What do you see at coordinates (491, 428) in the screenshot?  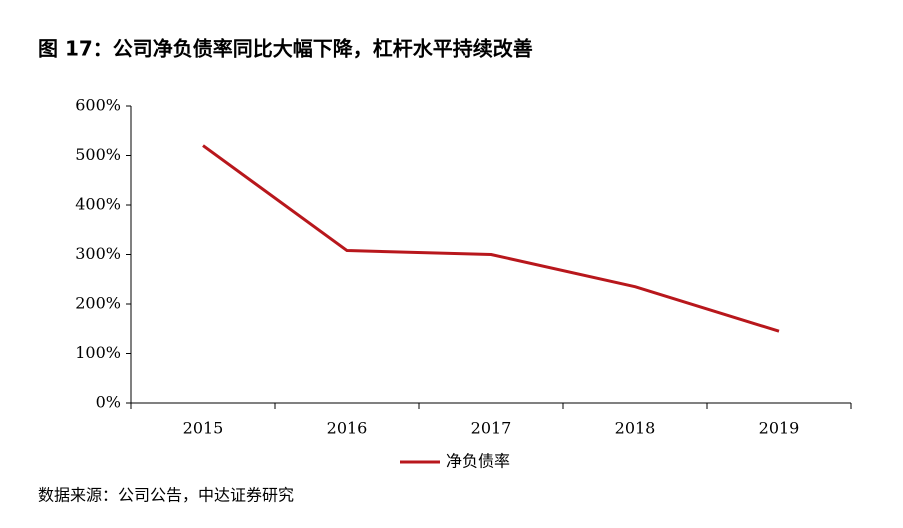 I see `x-tick-label: 2017` at bounding box center [491, 428].